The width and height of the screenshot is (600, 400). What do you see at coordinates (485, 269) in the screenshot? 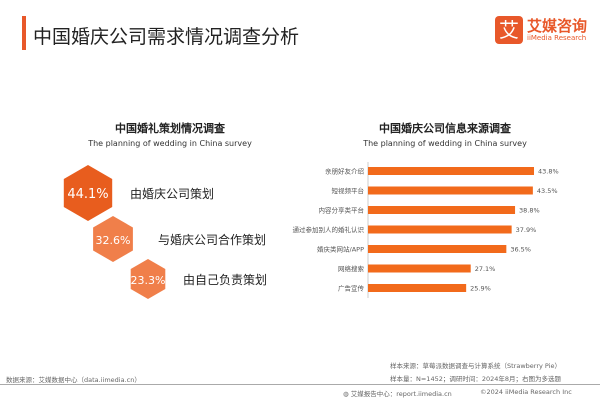
I see `data-label: 27.1%` at bounding box center [485, 269].